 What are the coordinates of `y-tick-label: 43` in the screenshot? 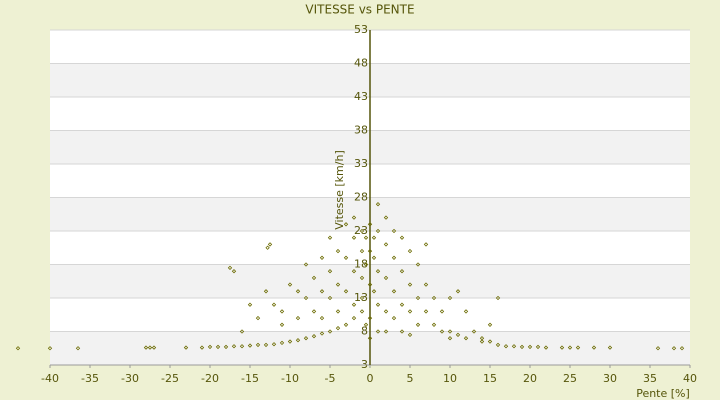 It's located at (361, 96).